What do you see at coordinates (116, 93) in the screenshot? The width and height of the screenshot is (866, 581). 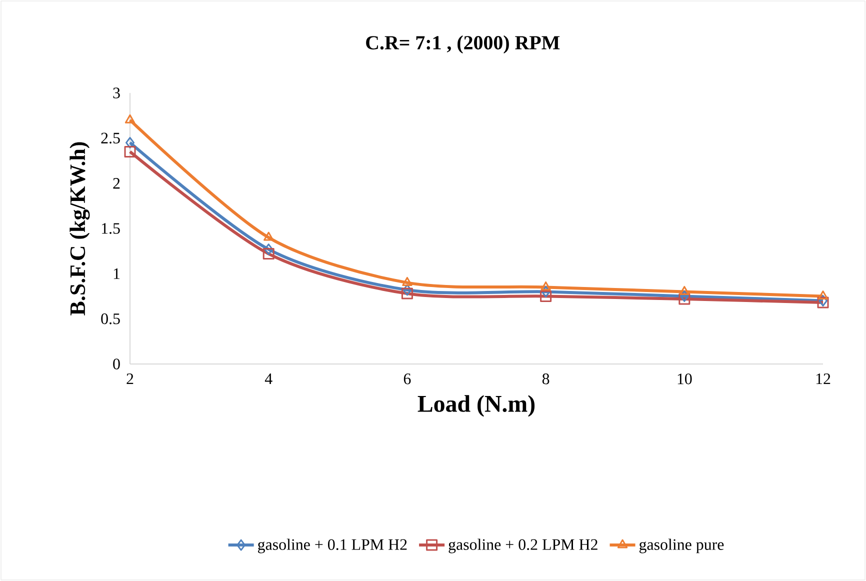 I see `y-tick-label: 3` at bounding box center [116, 93].